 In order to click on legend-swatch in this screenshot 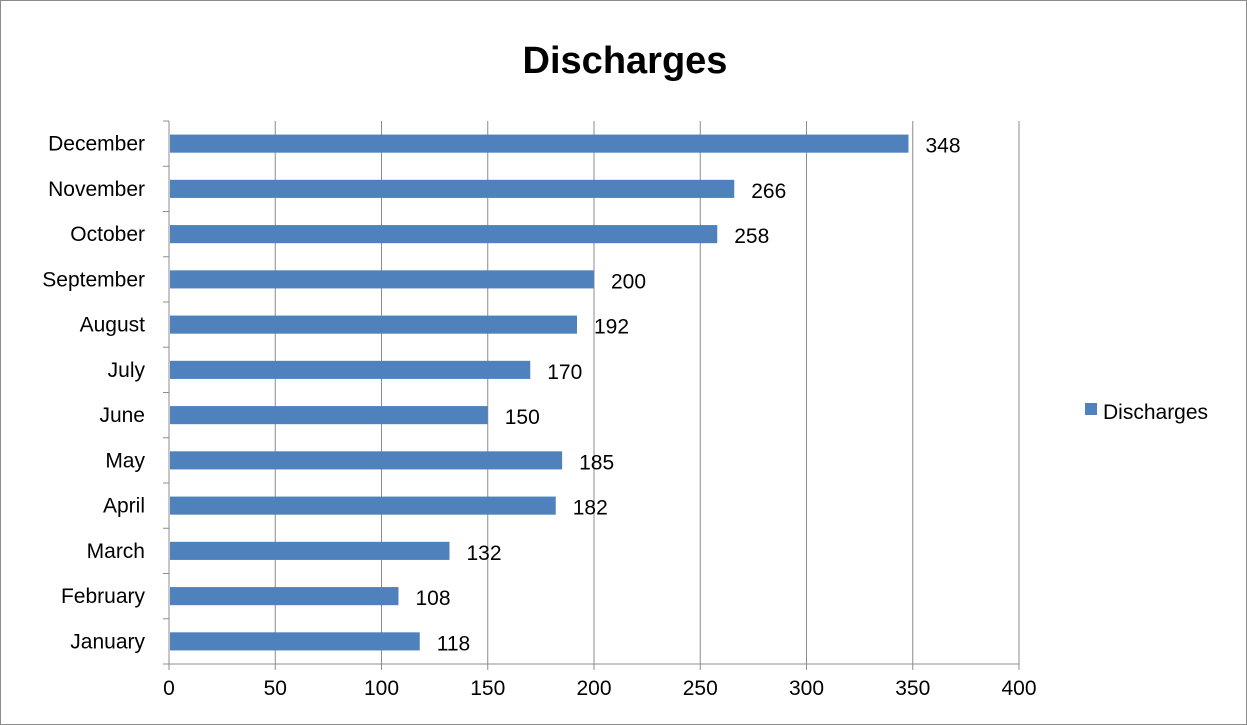, I will do `click(1091, 409)`.